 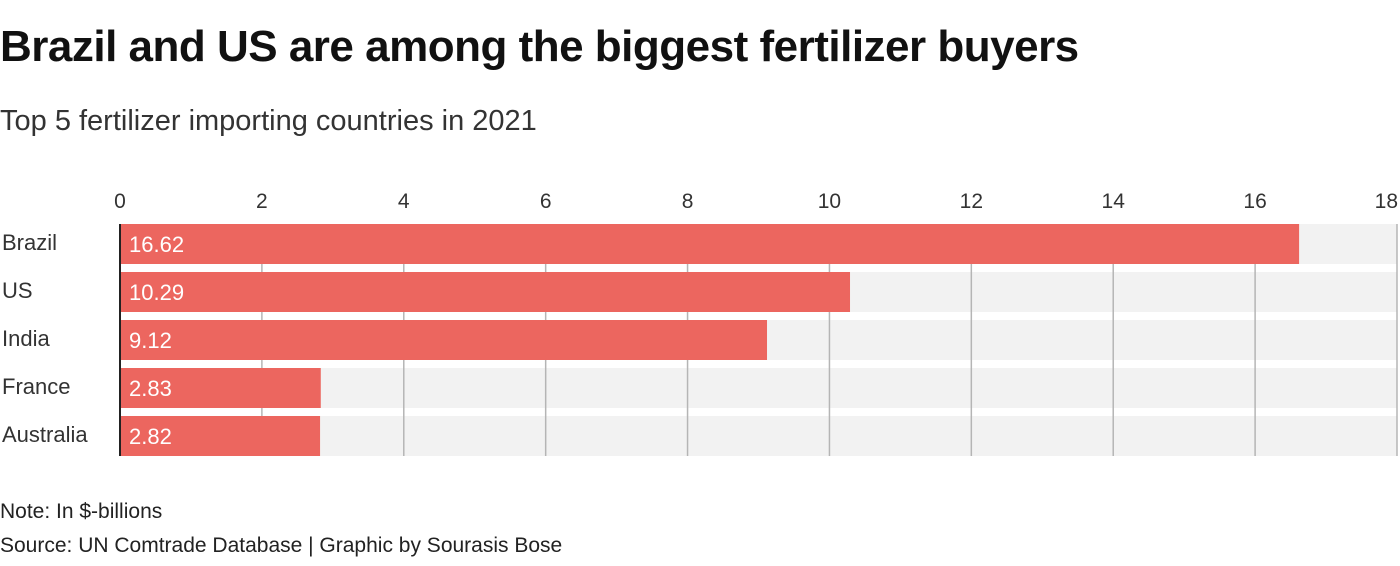 I want to click on x-tick-label: 8, so click(x=688, y=201).